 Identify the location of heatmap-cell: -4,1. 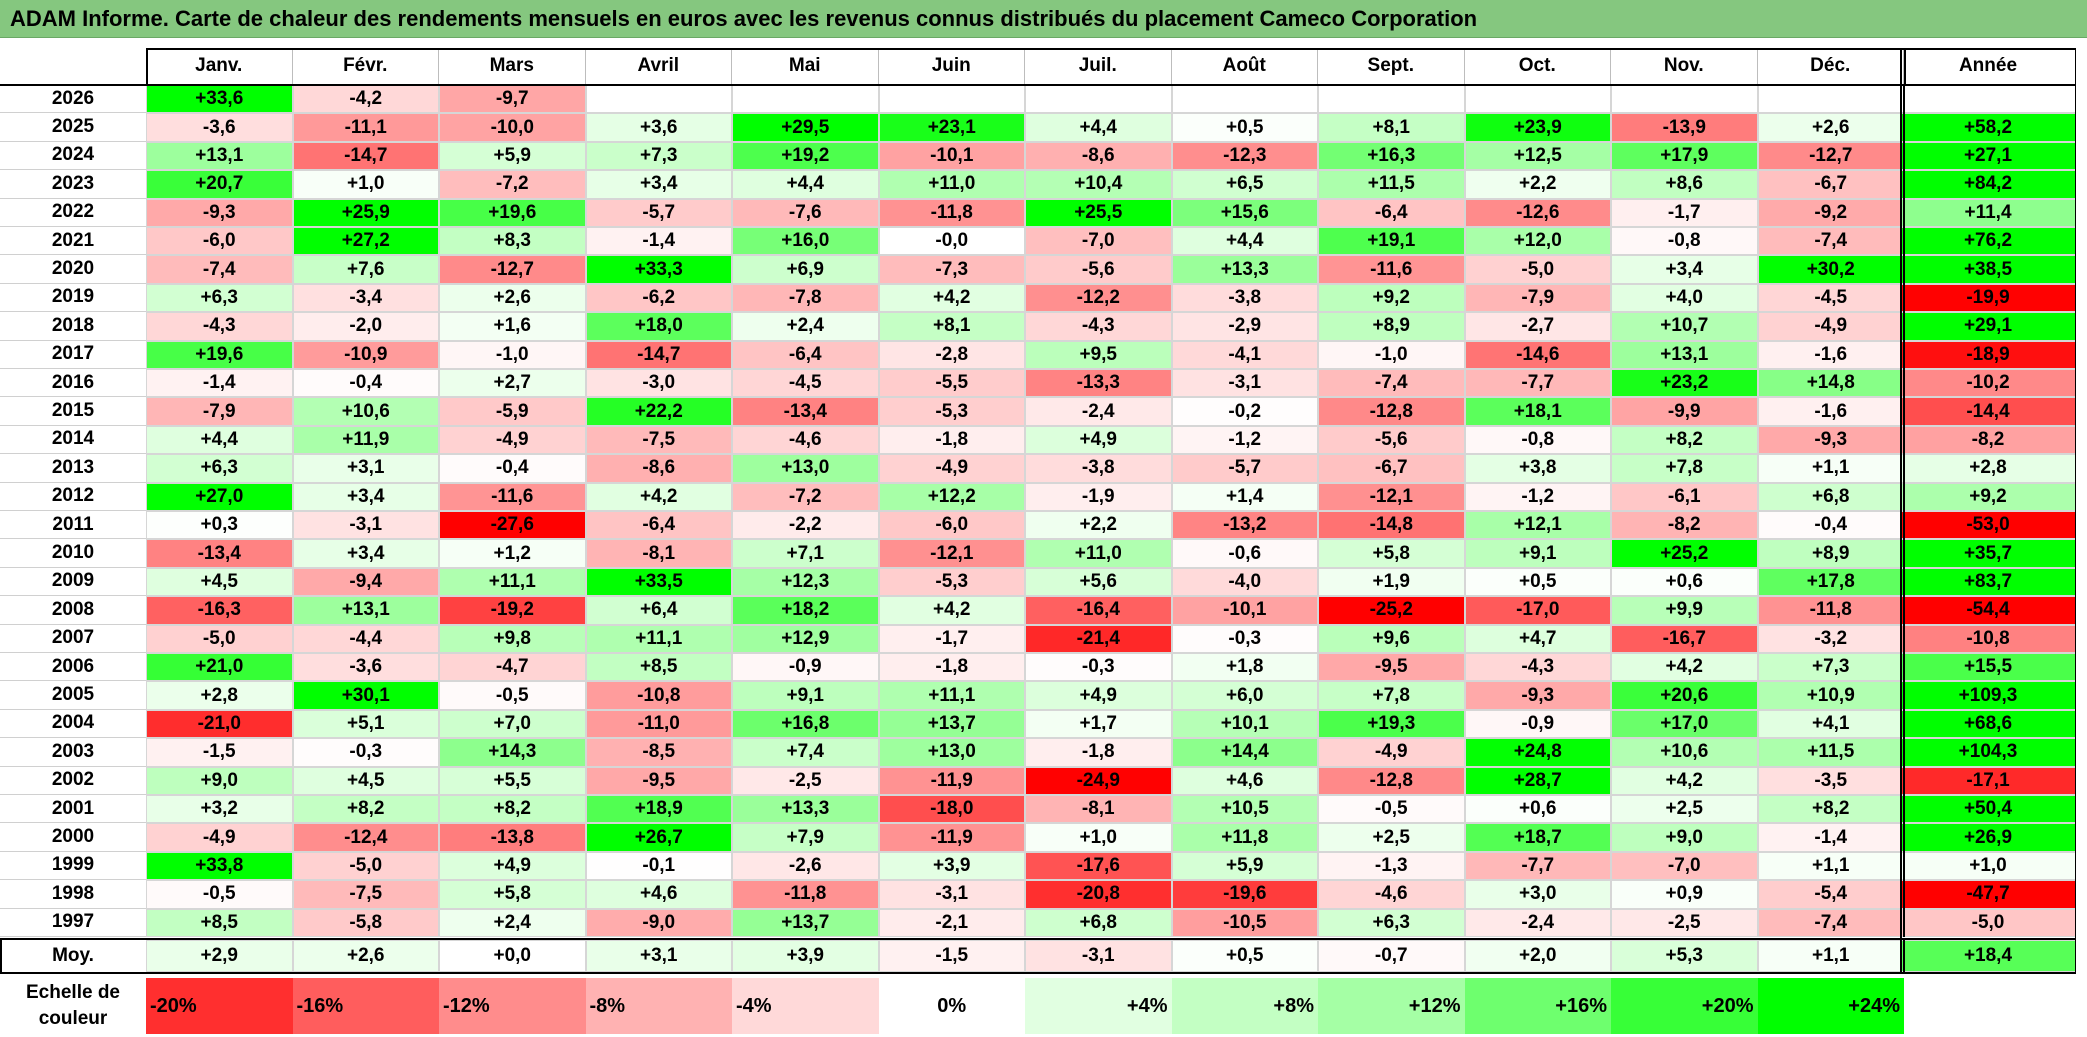
(1244, 354).